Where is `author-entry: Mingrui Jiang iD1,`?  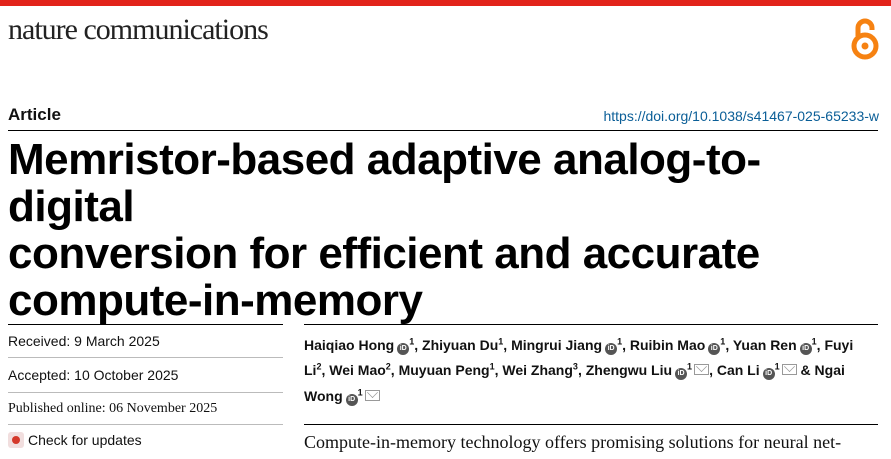 author-entry: Mingrui Jiang iD1, is located at coordinates (568, 345).